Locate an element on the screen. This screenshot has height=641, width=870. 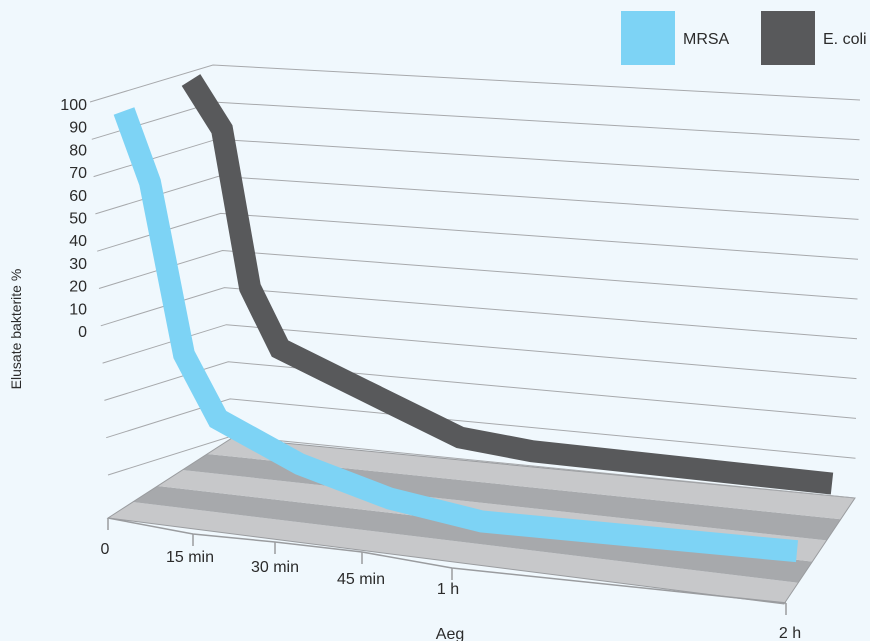
y-tick-label: 90 is located at coordinates (78, 128).